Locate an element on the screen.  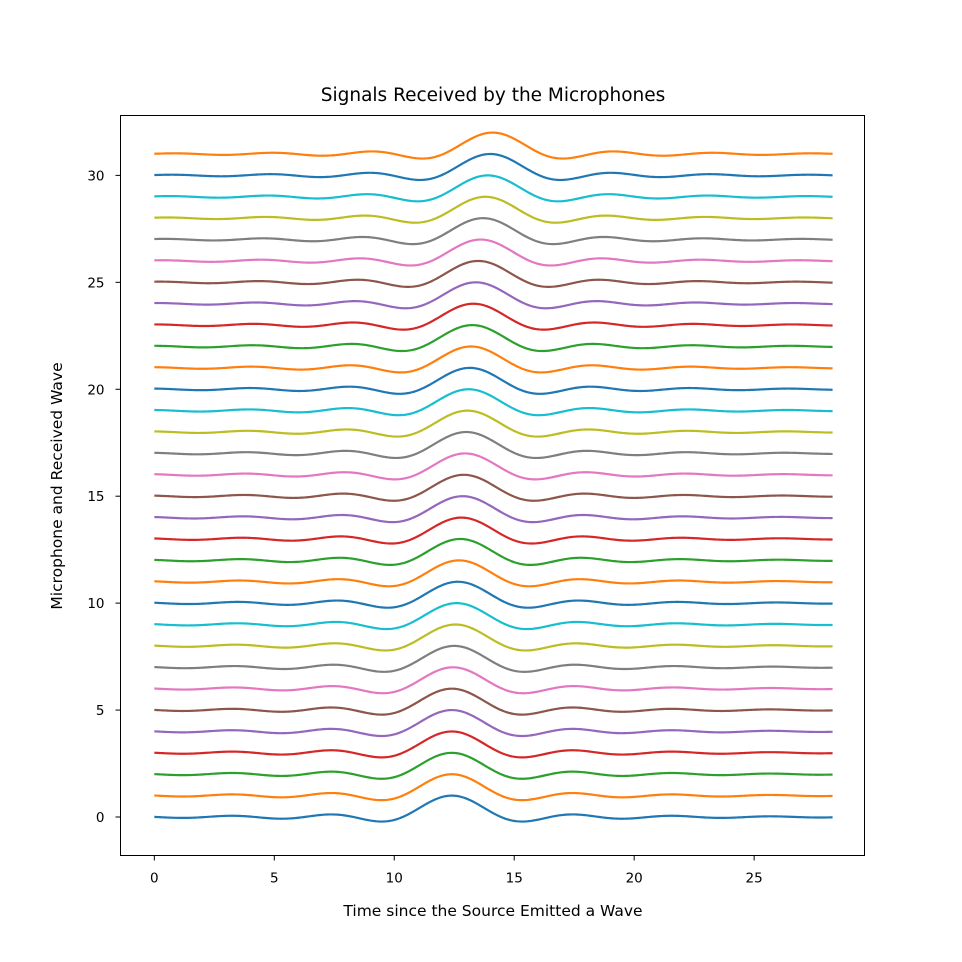
x-tick-label: 10 is located at coordinates (394, 879).